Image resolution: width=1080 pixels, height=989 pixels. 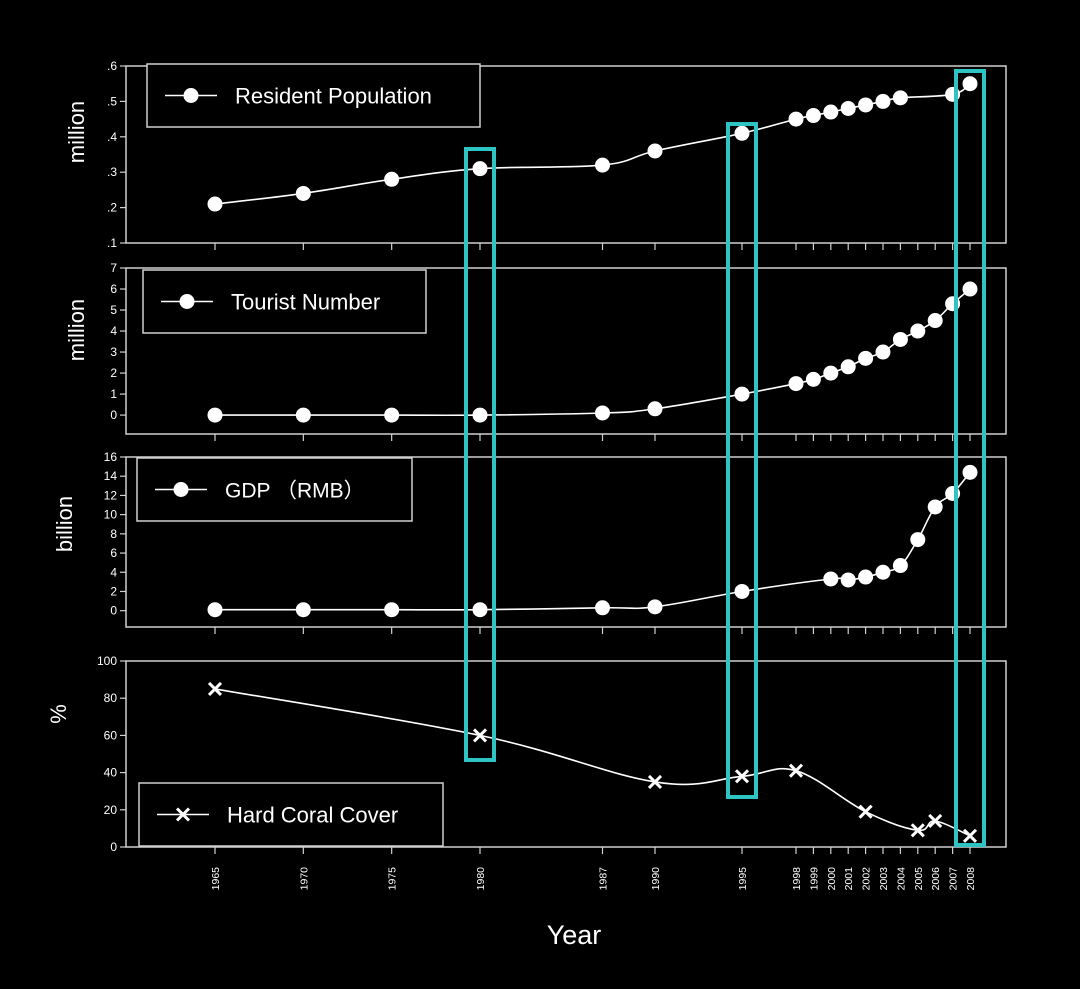 I want to click on x-tick-label: 2008, so click(x=971, y=879).